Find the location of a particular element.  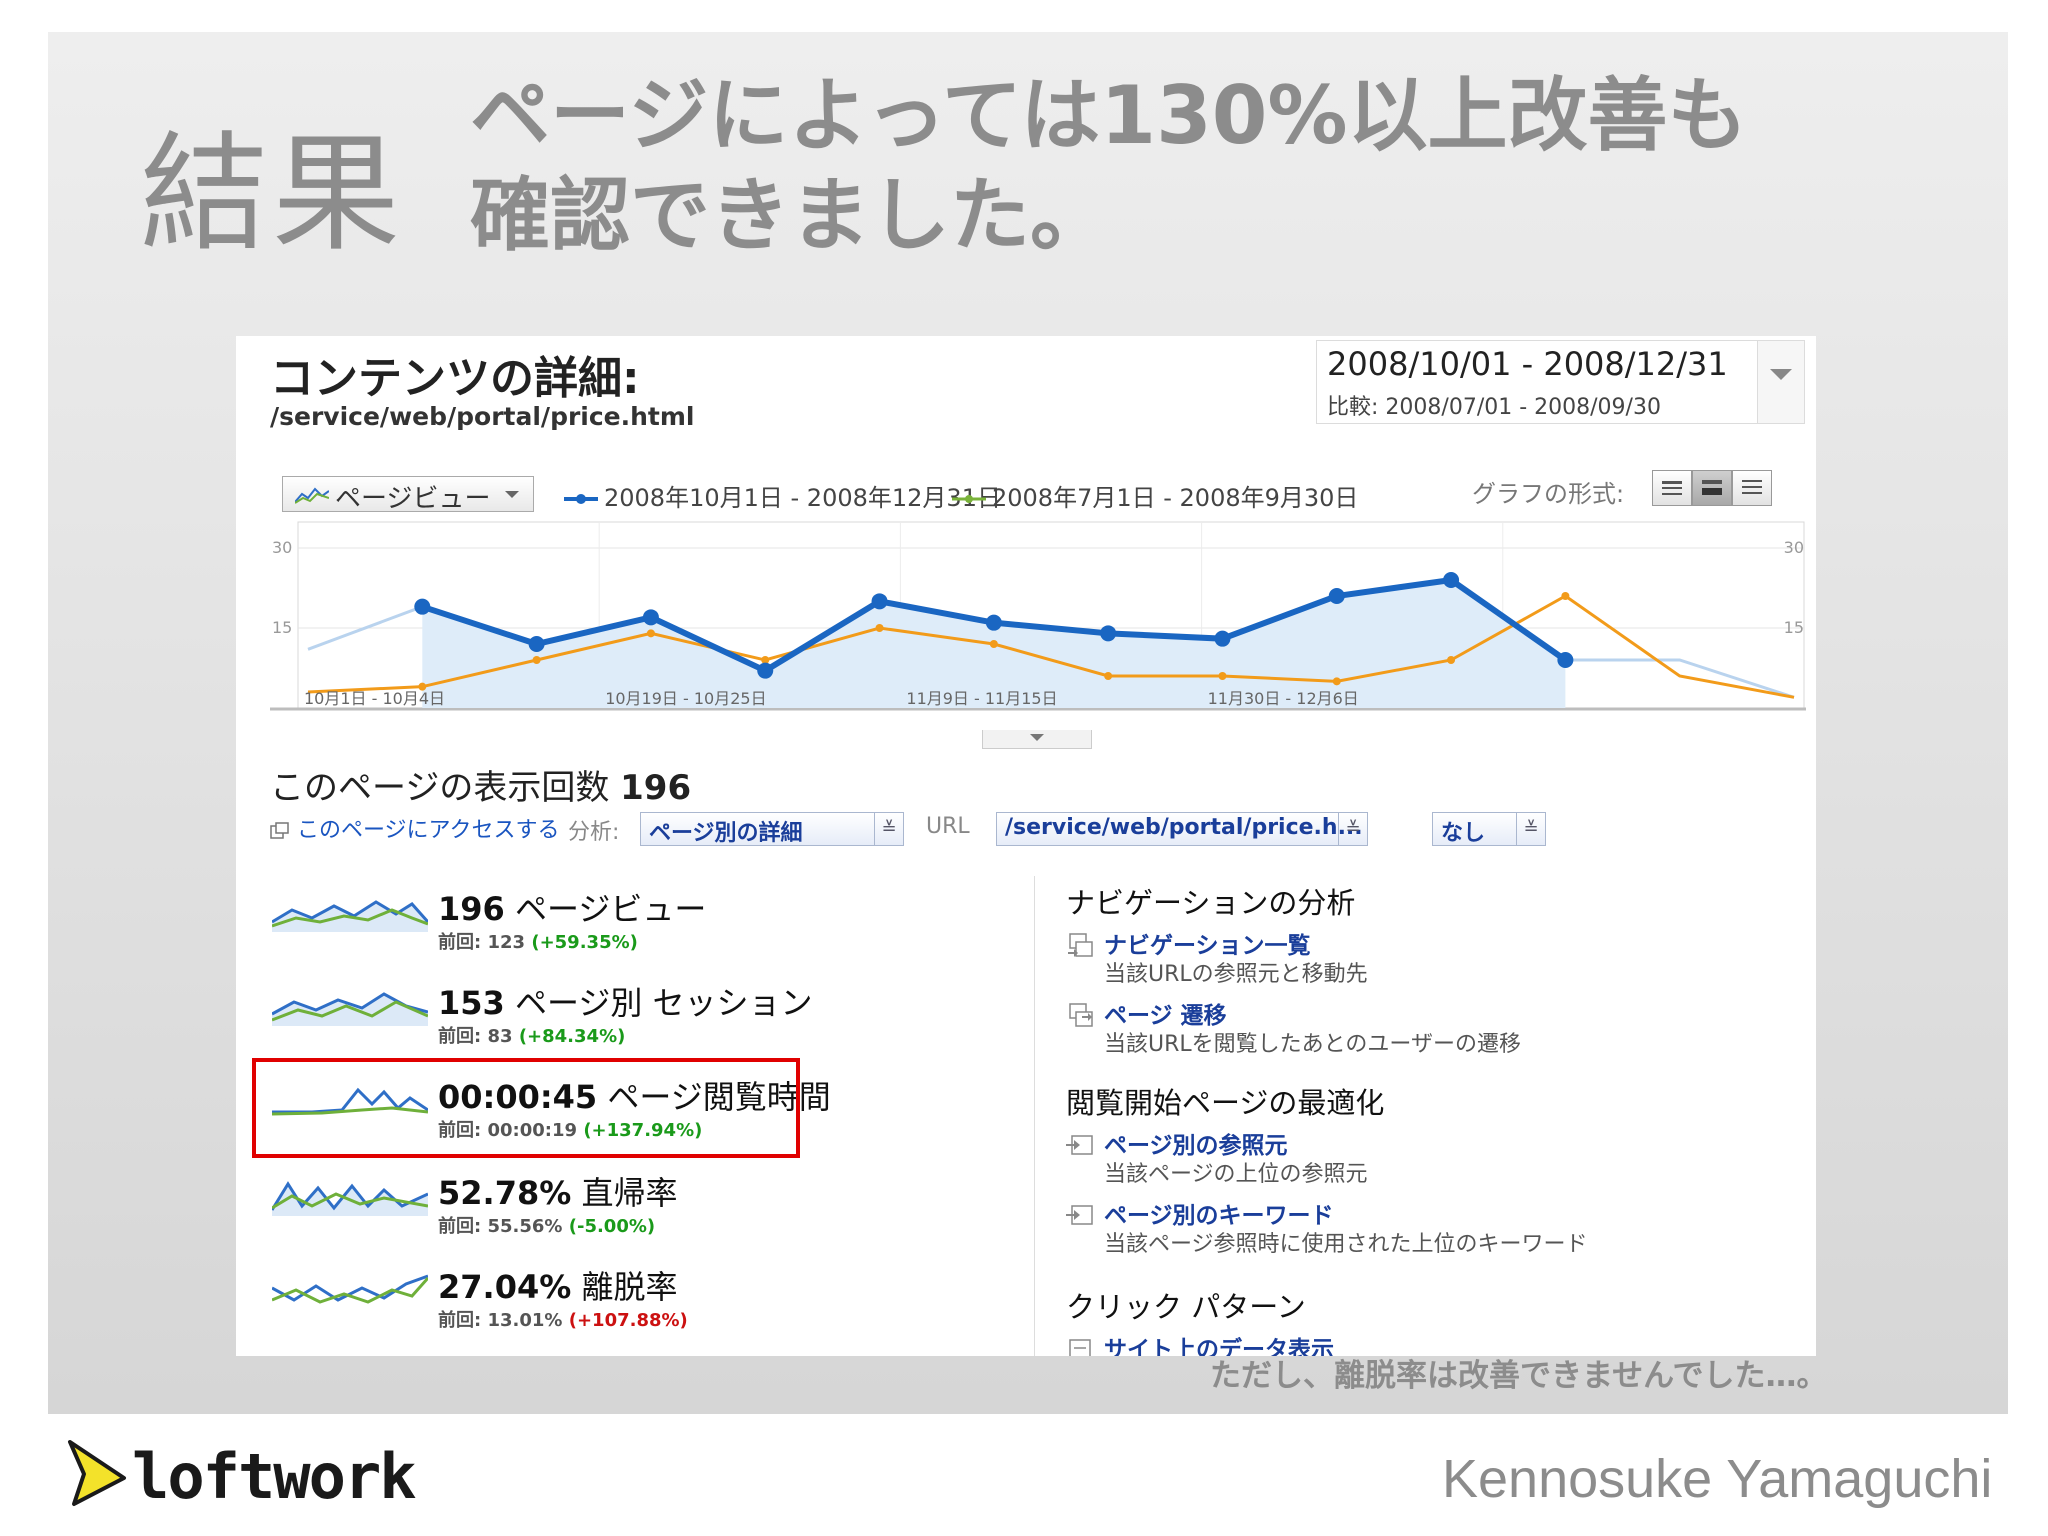

x-tick-label: 10月19日 - 10月25日 is located at coordinates (685, 698).